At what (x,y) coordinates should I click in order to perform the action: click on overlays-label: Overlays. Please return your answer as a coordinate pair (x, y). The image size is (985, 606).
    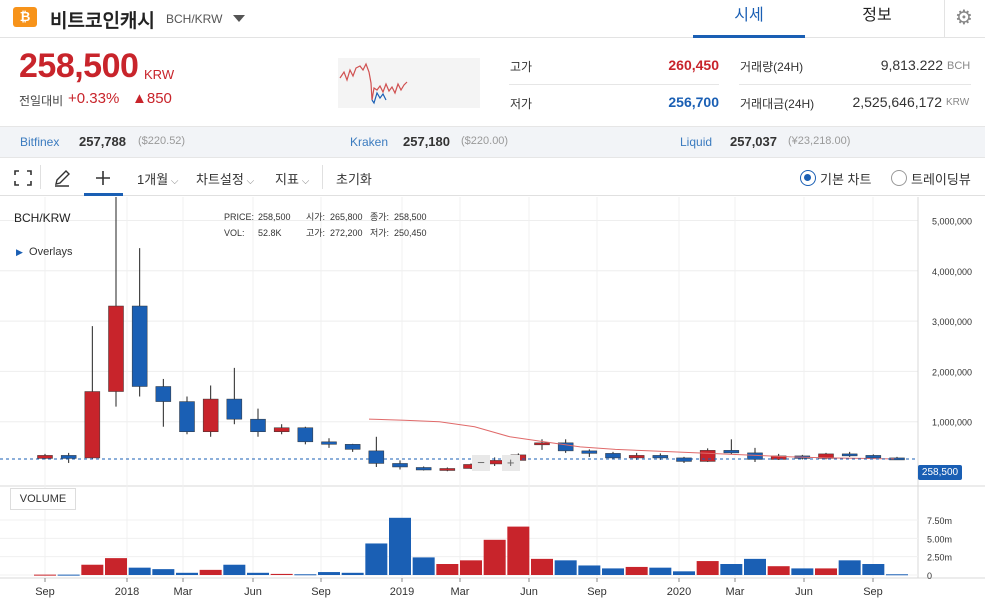
    Looking at the image, I should click on (51, 252).